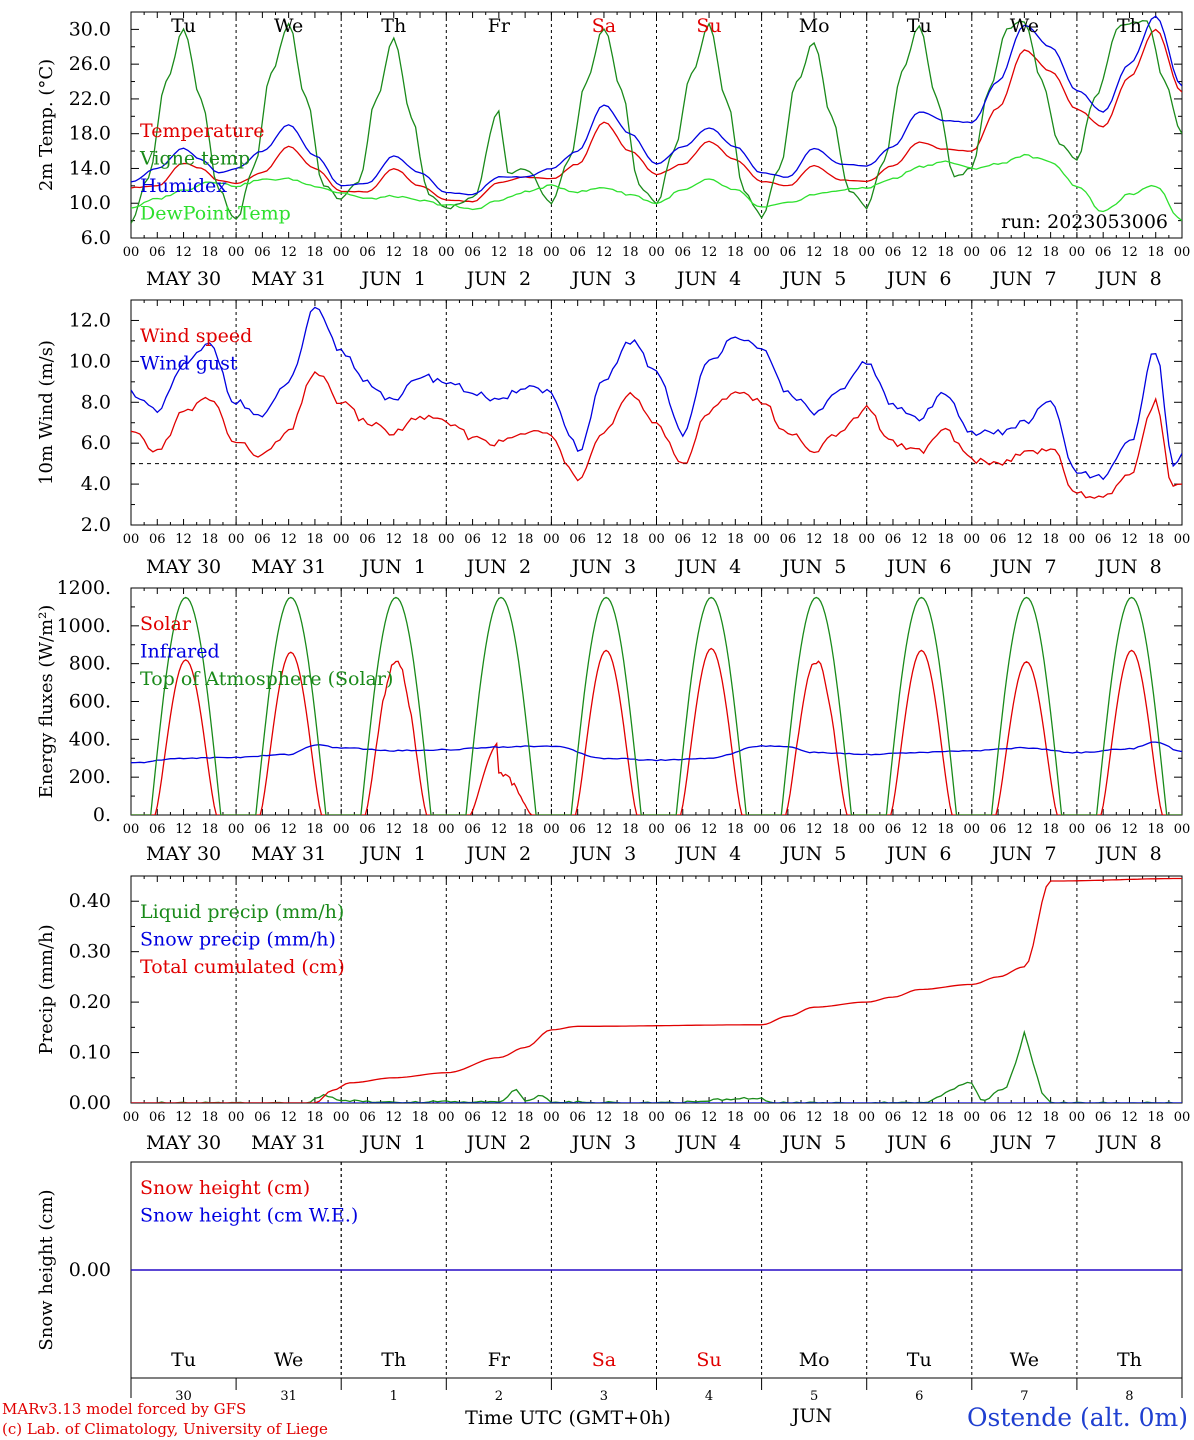  What do you see at coordinates (656, 115) in the screenshot?
I see `series-line-temperature` at bounding box center [656, 115].